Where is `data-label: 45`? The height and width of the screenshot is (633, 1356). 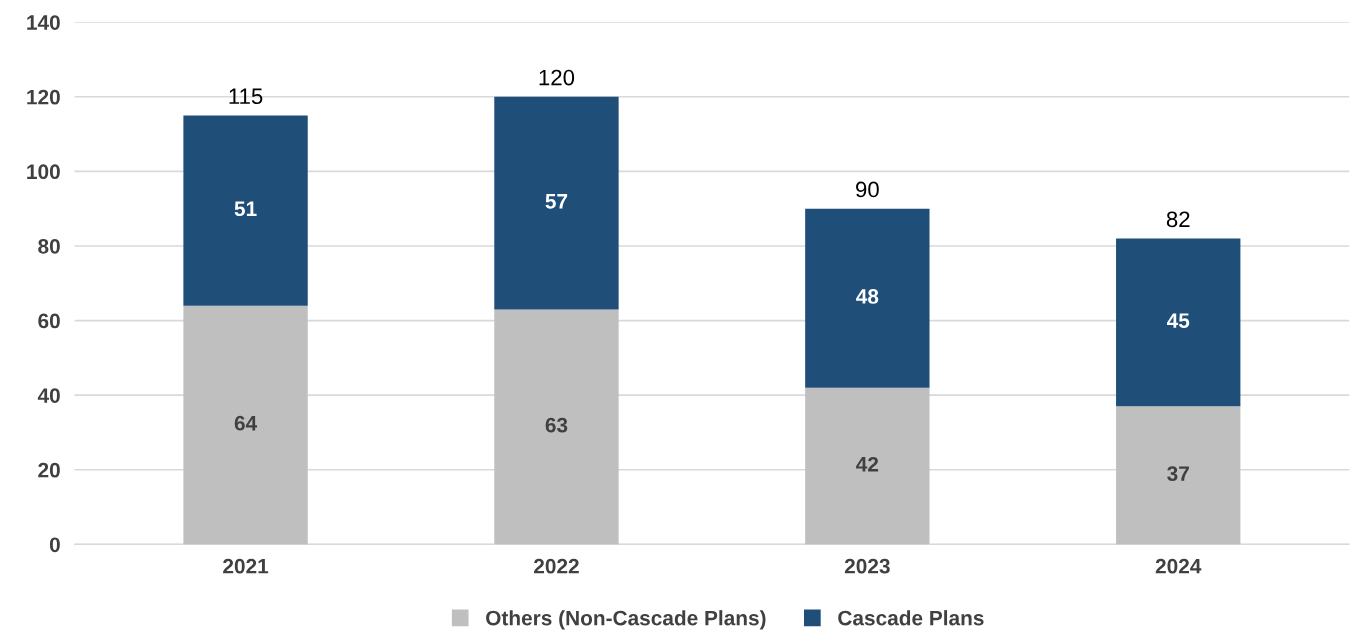 data-label: 45 is located at coordinates (1178, 321).